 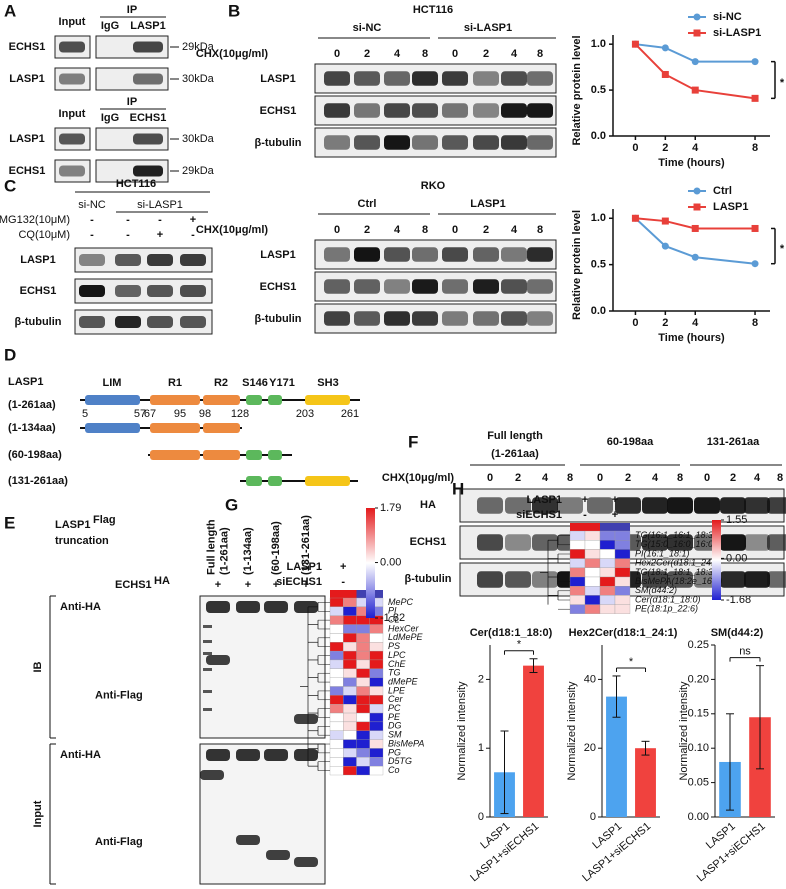 What do you see at coordinates (404, 628) in the screenshot?
I see `label: HexCer` at bounding box center [404, 628].